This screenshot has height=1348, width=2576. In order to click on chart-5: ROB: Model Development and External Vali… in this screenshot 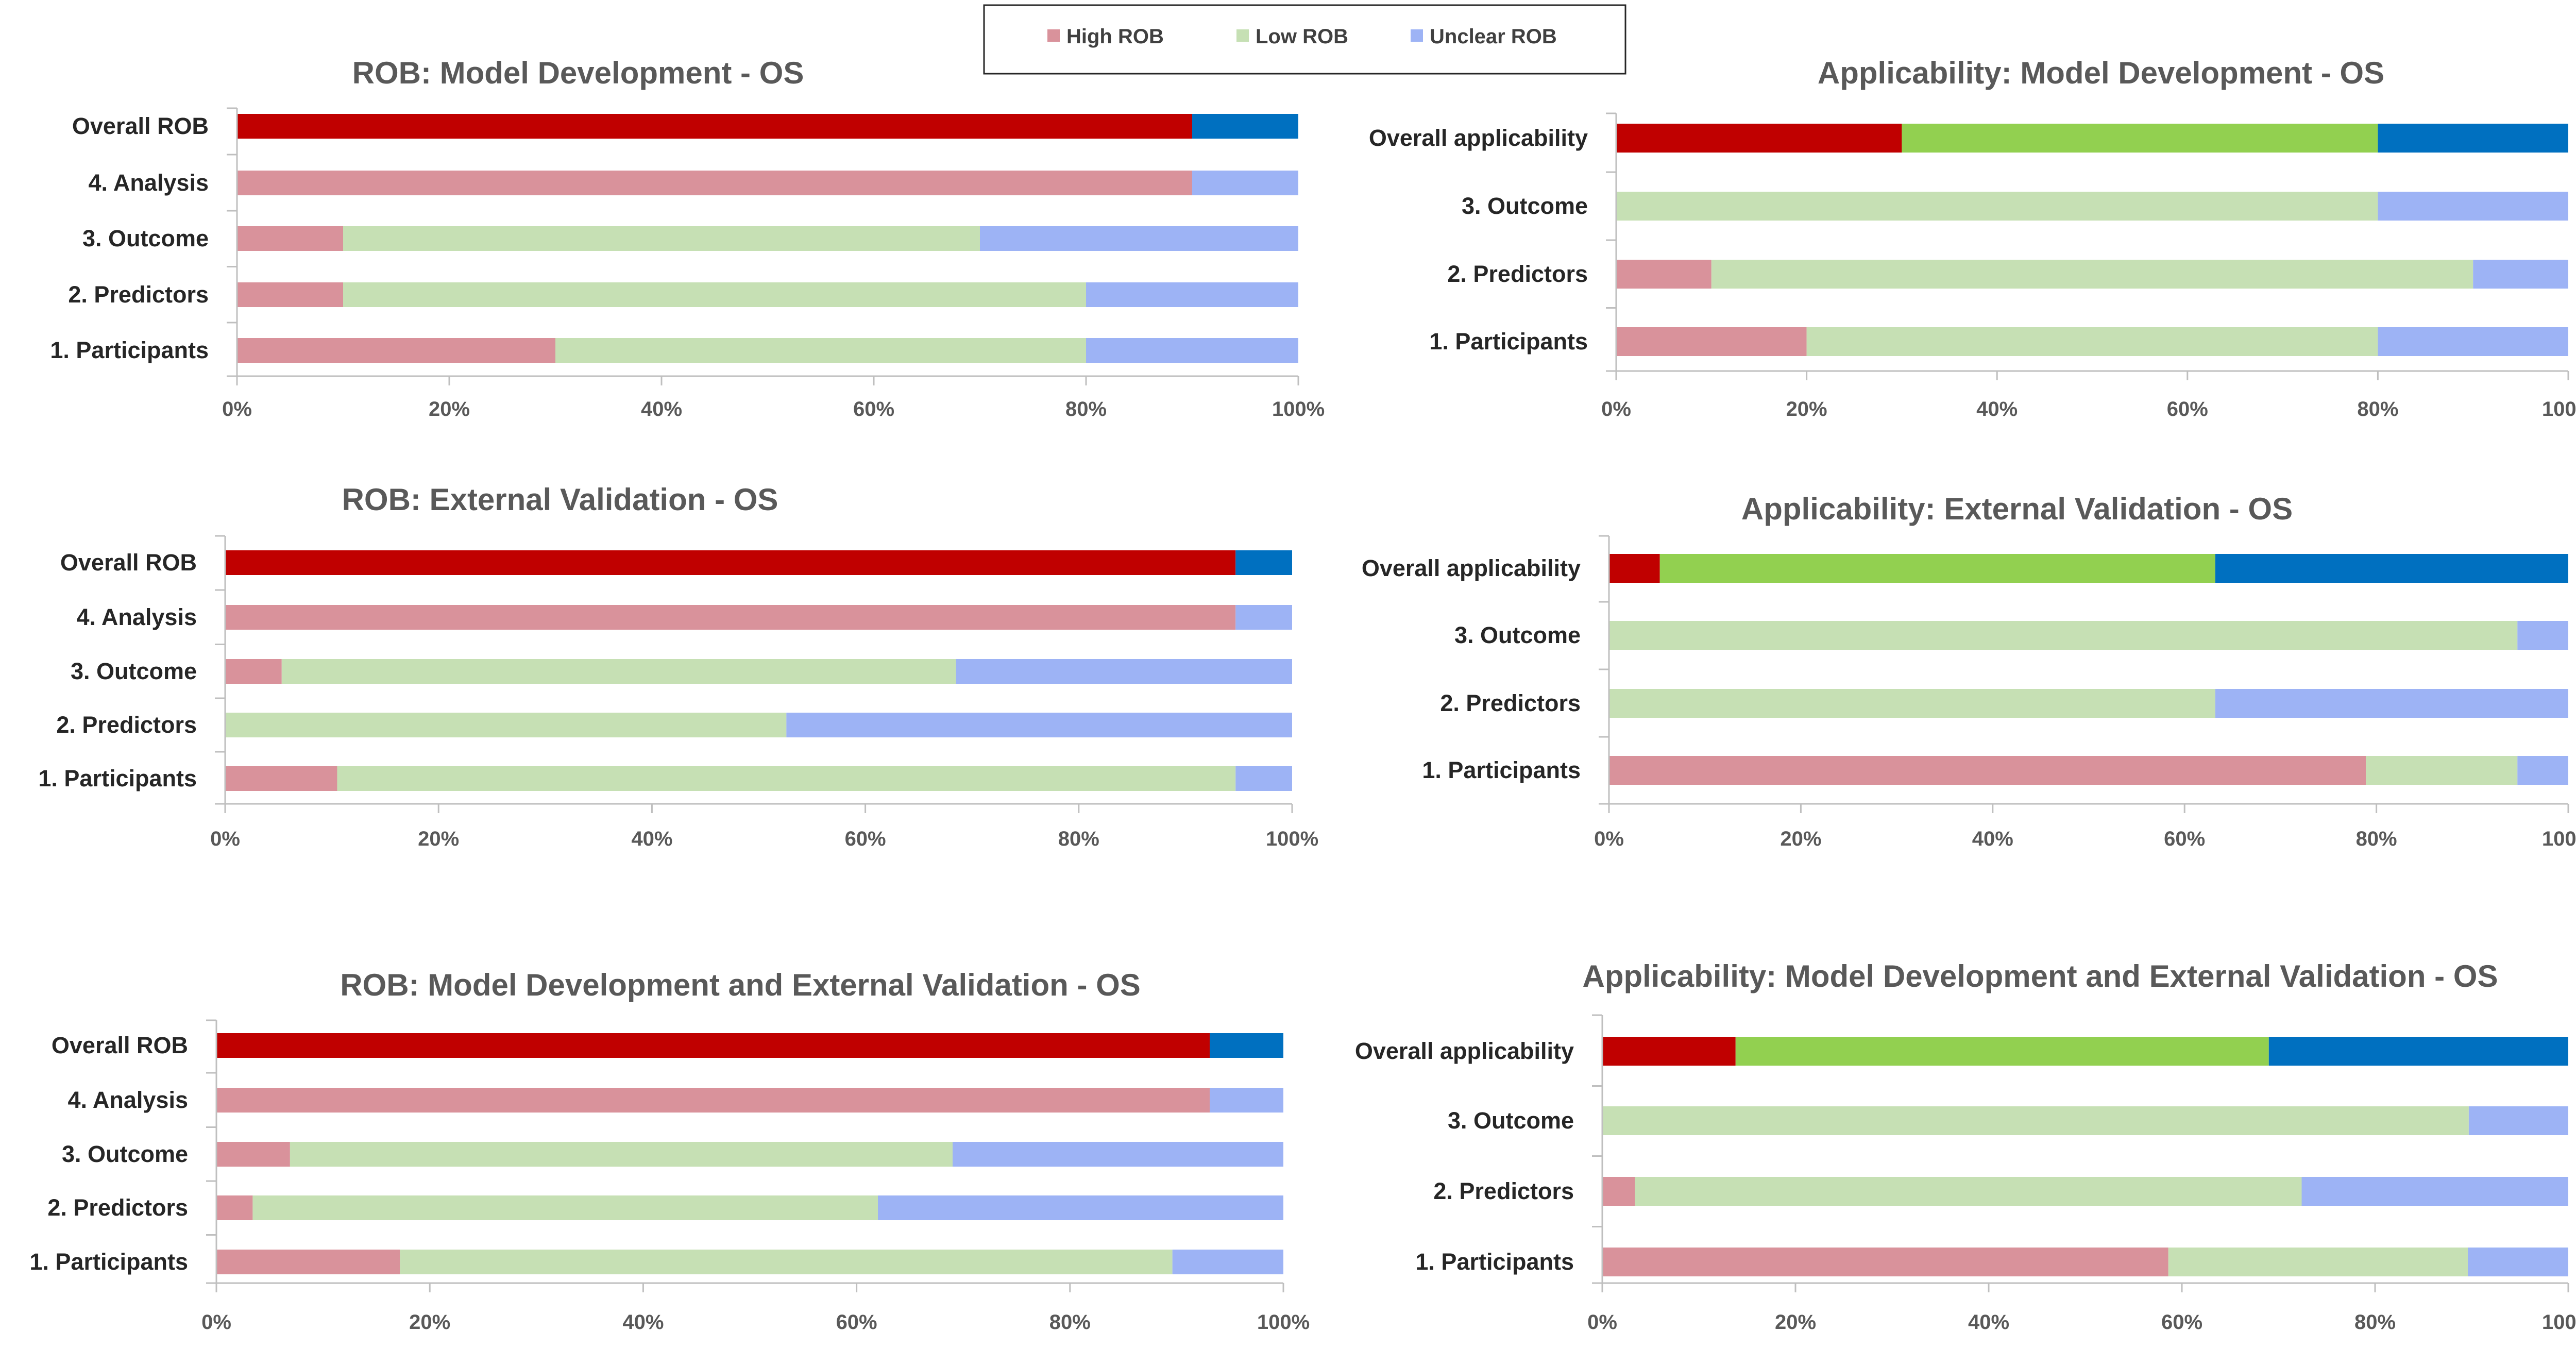, I will do `click(669, 1151)`.